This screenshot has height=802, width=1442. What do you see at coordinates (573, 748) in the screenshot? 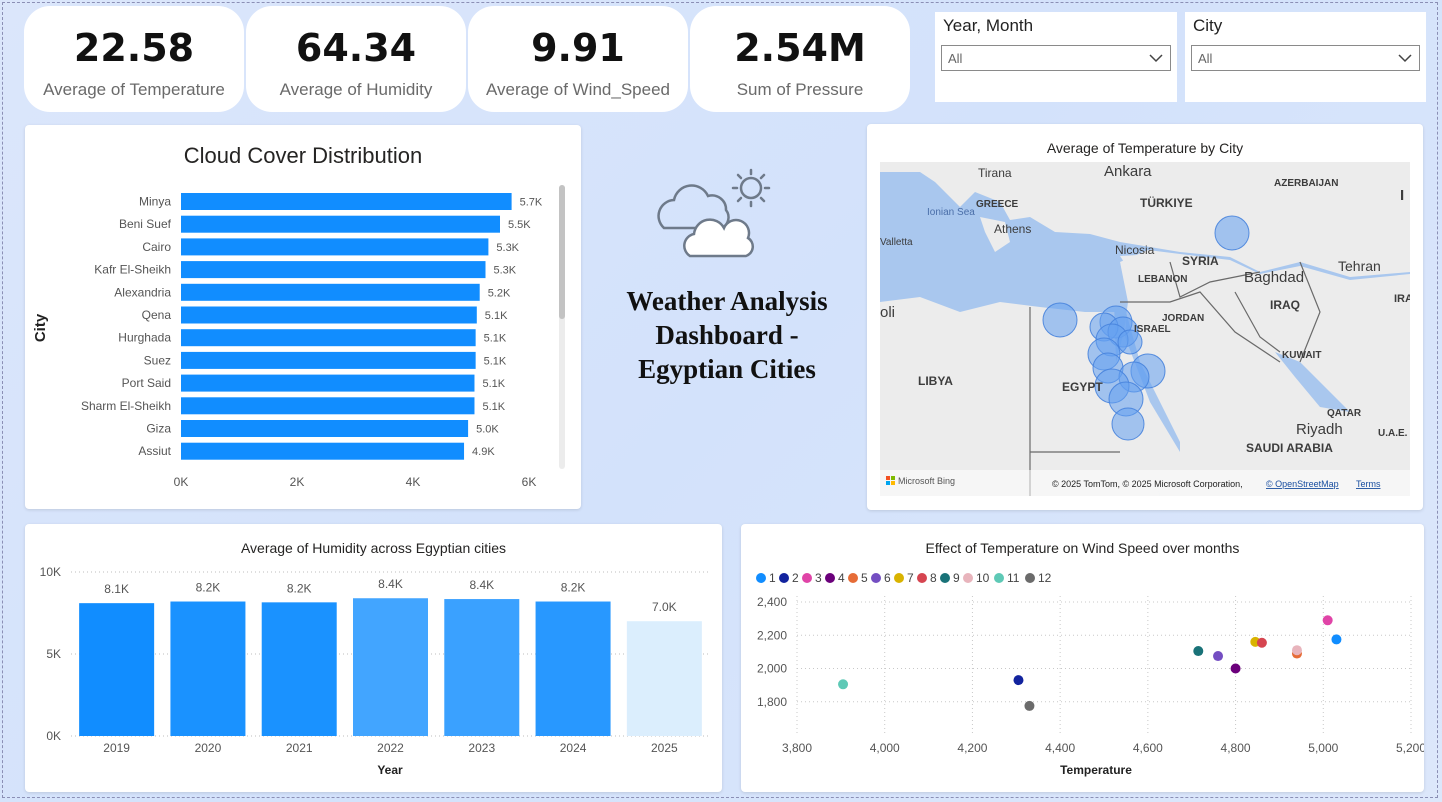
I see `x-tick-label: 2024` at bounding box center [573, 748].